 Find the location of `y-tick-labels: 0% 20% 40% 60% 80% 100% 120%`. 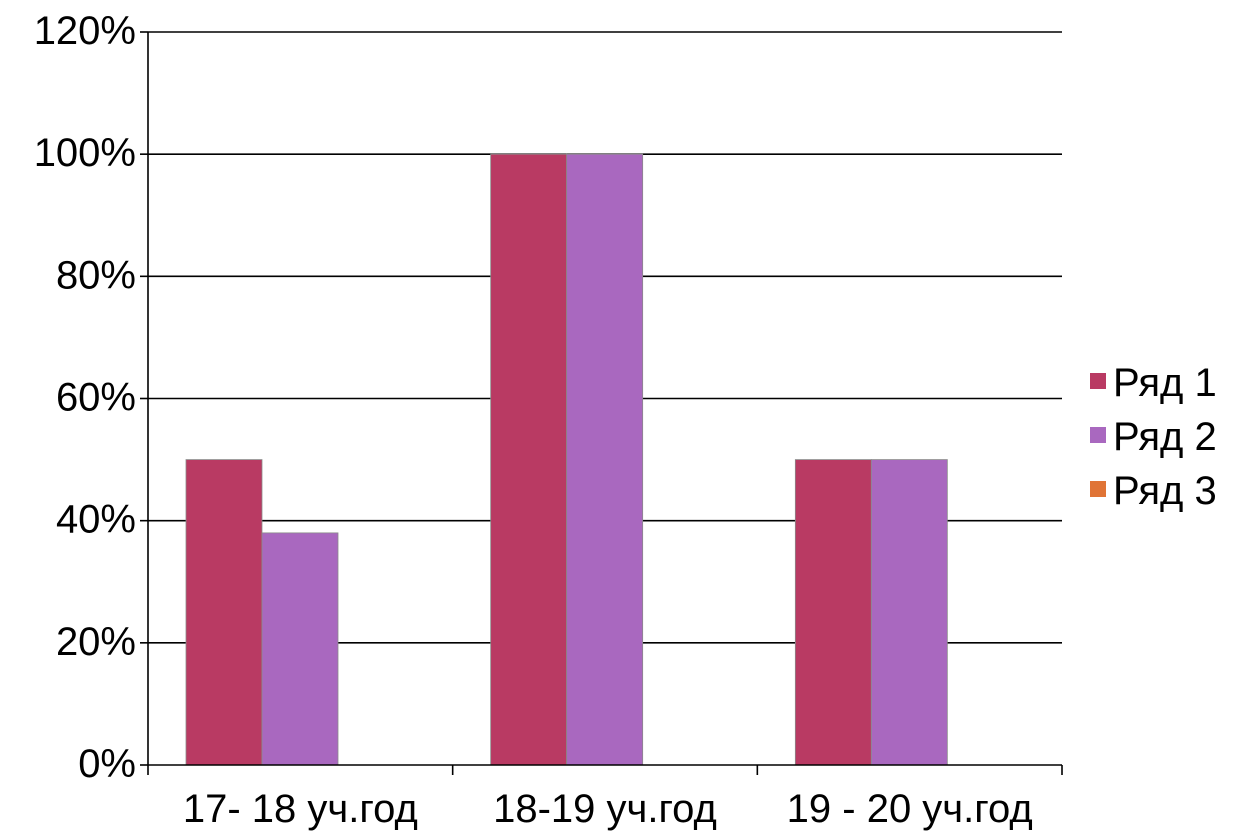

y-tick-labels: 0% 20% 40% 60% 80% 100% 120% is located at coordinates (85, 397).